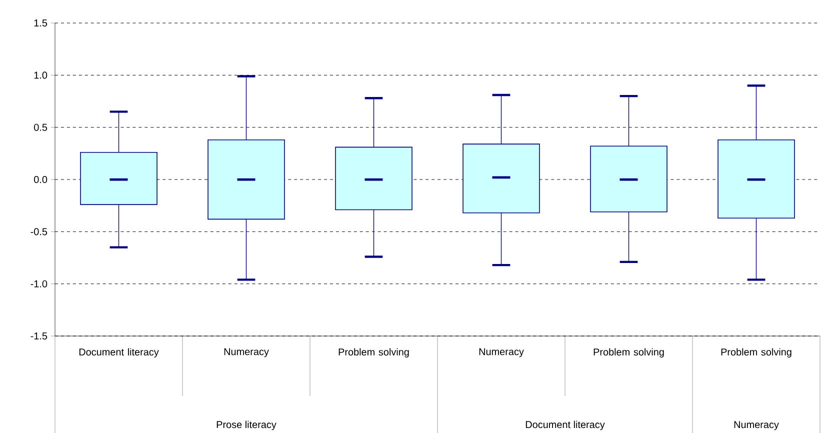 The width and height of the screenshot is (837, 433). I want to click on y-tick-label: 1.0, so click(41, 75).